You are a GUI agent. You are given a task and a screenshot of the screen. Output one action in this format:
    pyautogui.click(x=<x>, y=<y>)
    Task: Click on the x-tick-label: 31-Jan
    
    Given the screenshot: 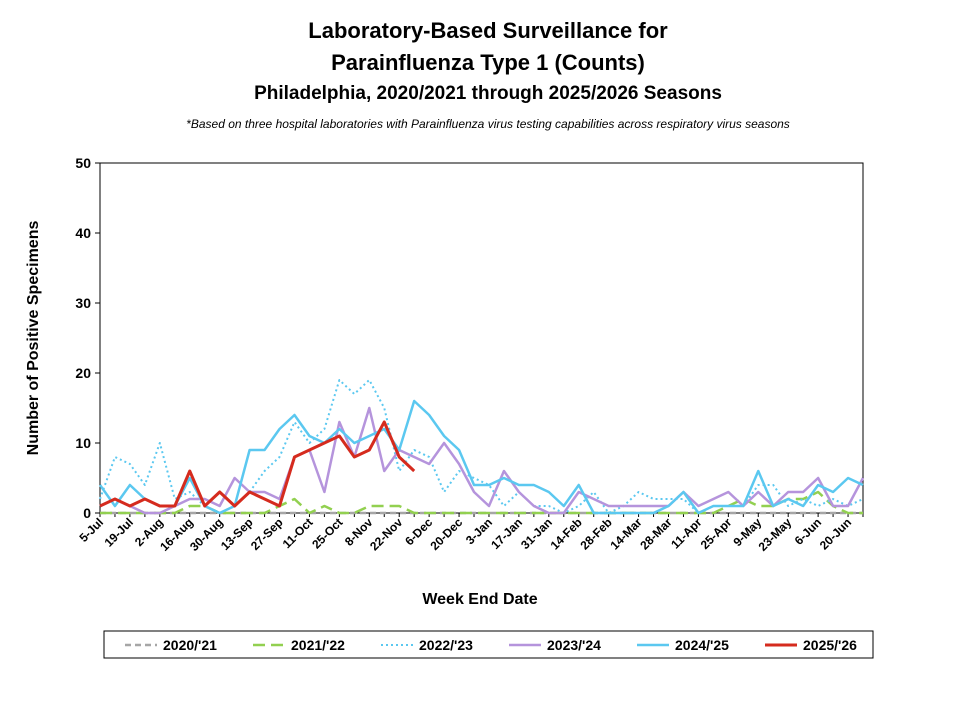 What is the action you would take?
    pyautogui.click(x=536, y=533)
    